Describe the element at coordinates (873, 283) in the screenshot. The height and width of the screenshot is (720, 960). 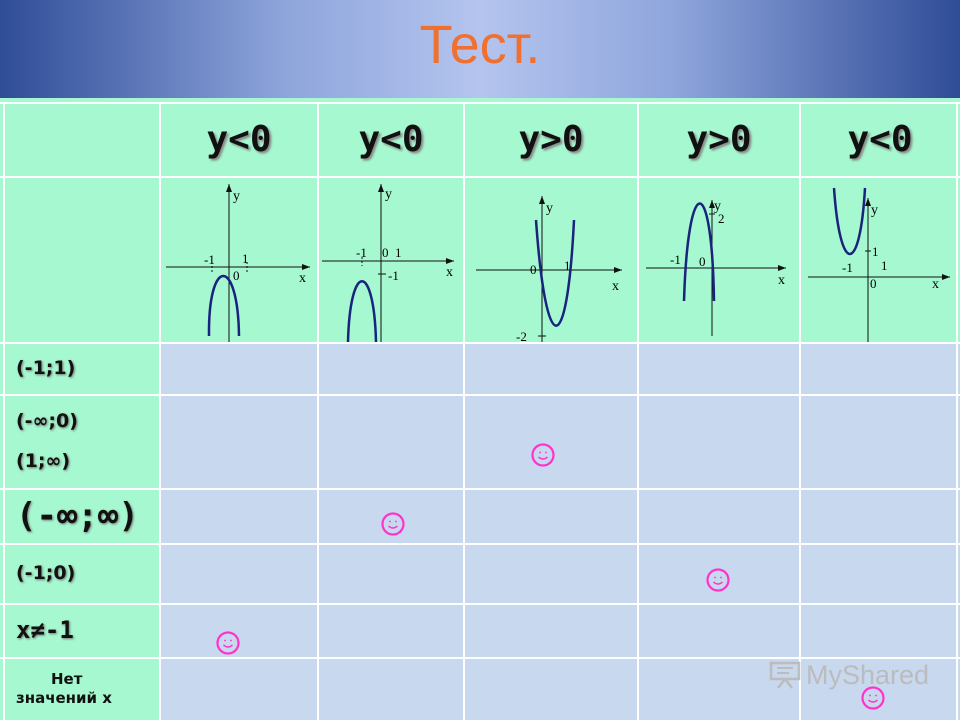
I see `graph-5-origin: 0` at that location.